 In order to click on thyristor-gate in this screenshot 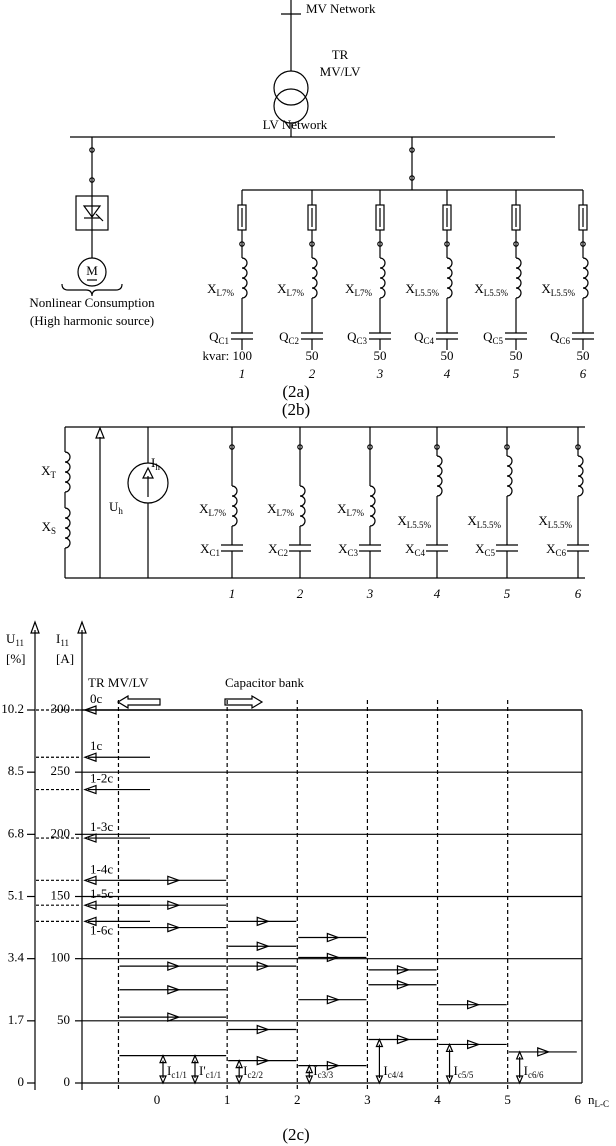, I will do `click(99, 217)`.